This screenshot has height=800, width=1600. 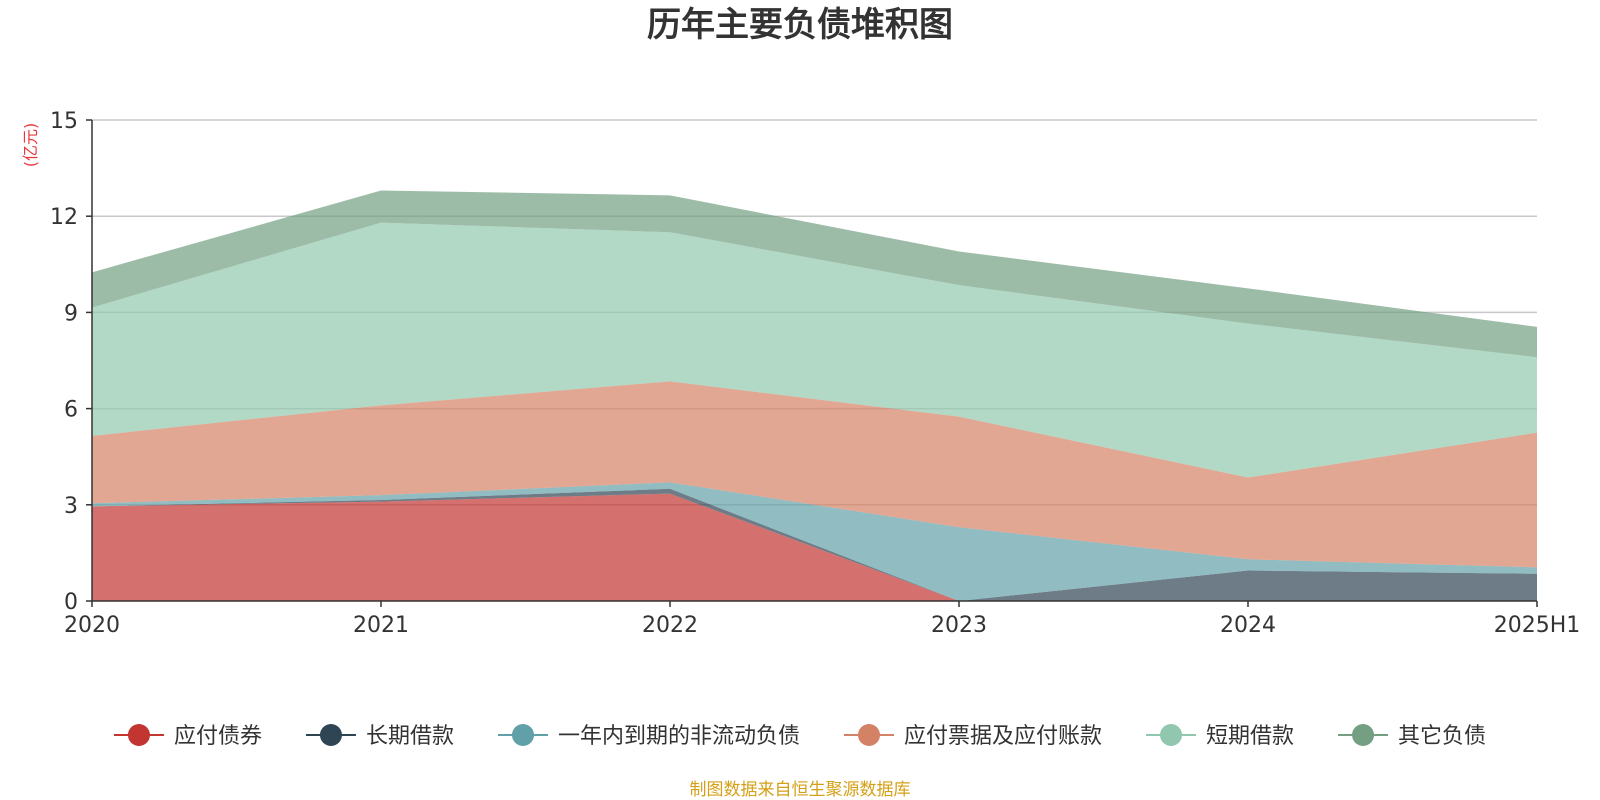 I want to click on chart-title: 历年主要负债堆积图, so click(x=800, y=25).